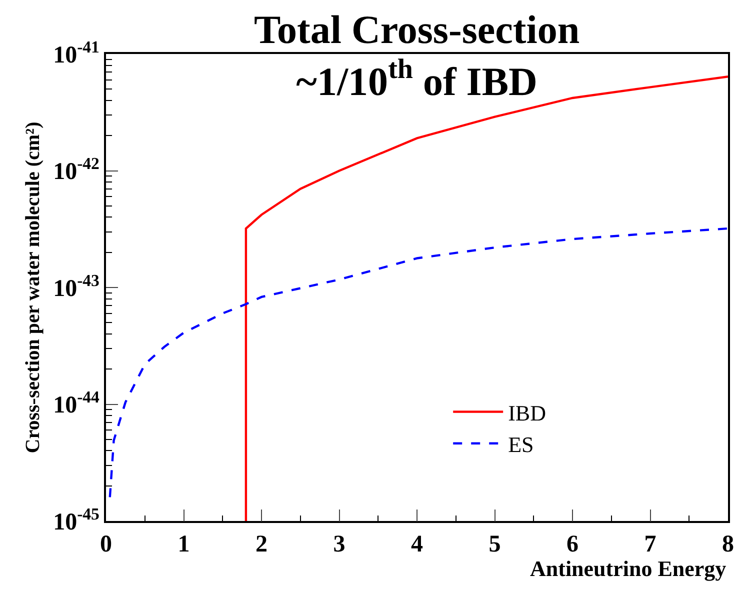 The height and width of the screenshot is (591, 746). I want to click on y-tick-label: 10$^{-43}$, so click(76, 286).